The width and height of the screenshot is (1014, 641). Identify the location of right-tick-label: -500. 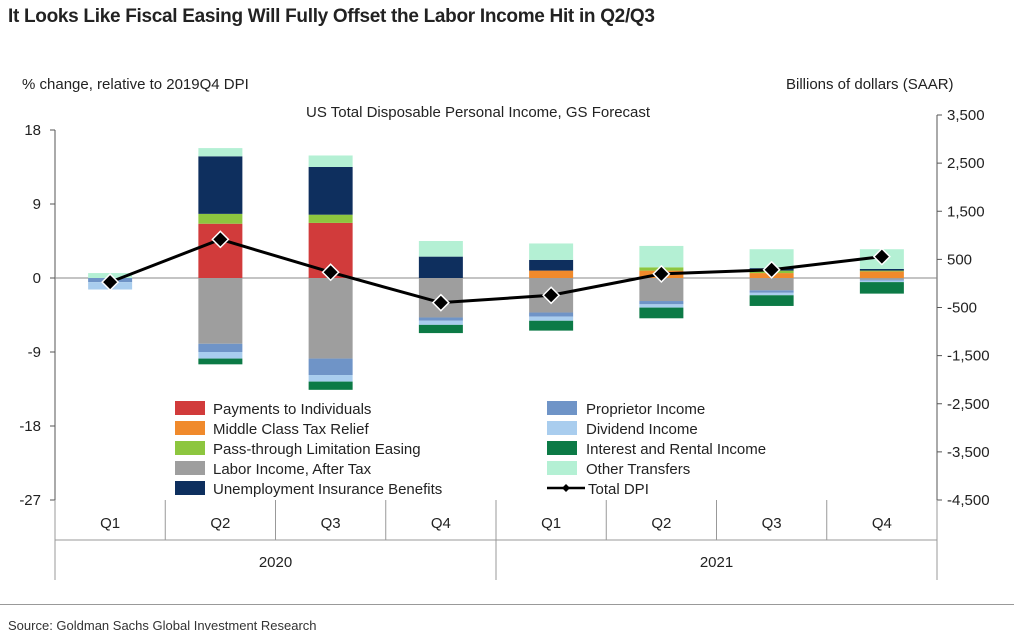
(962, 308).